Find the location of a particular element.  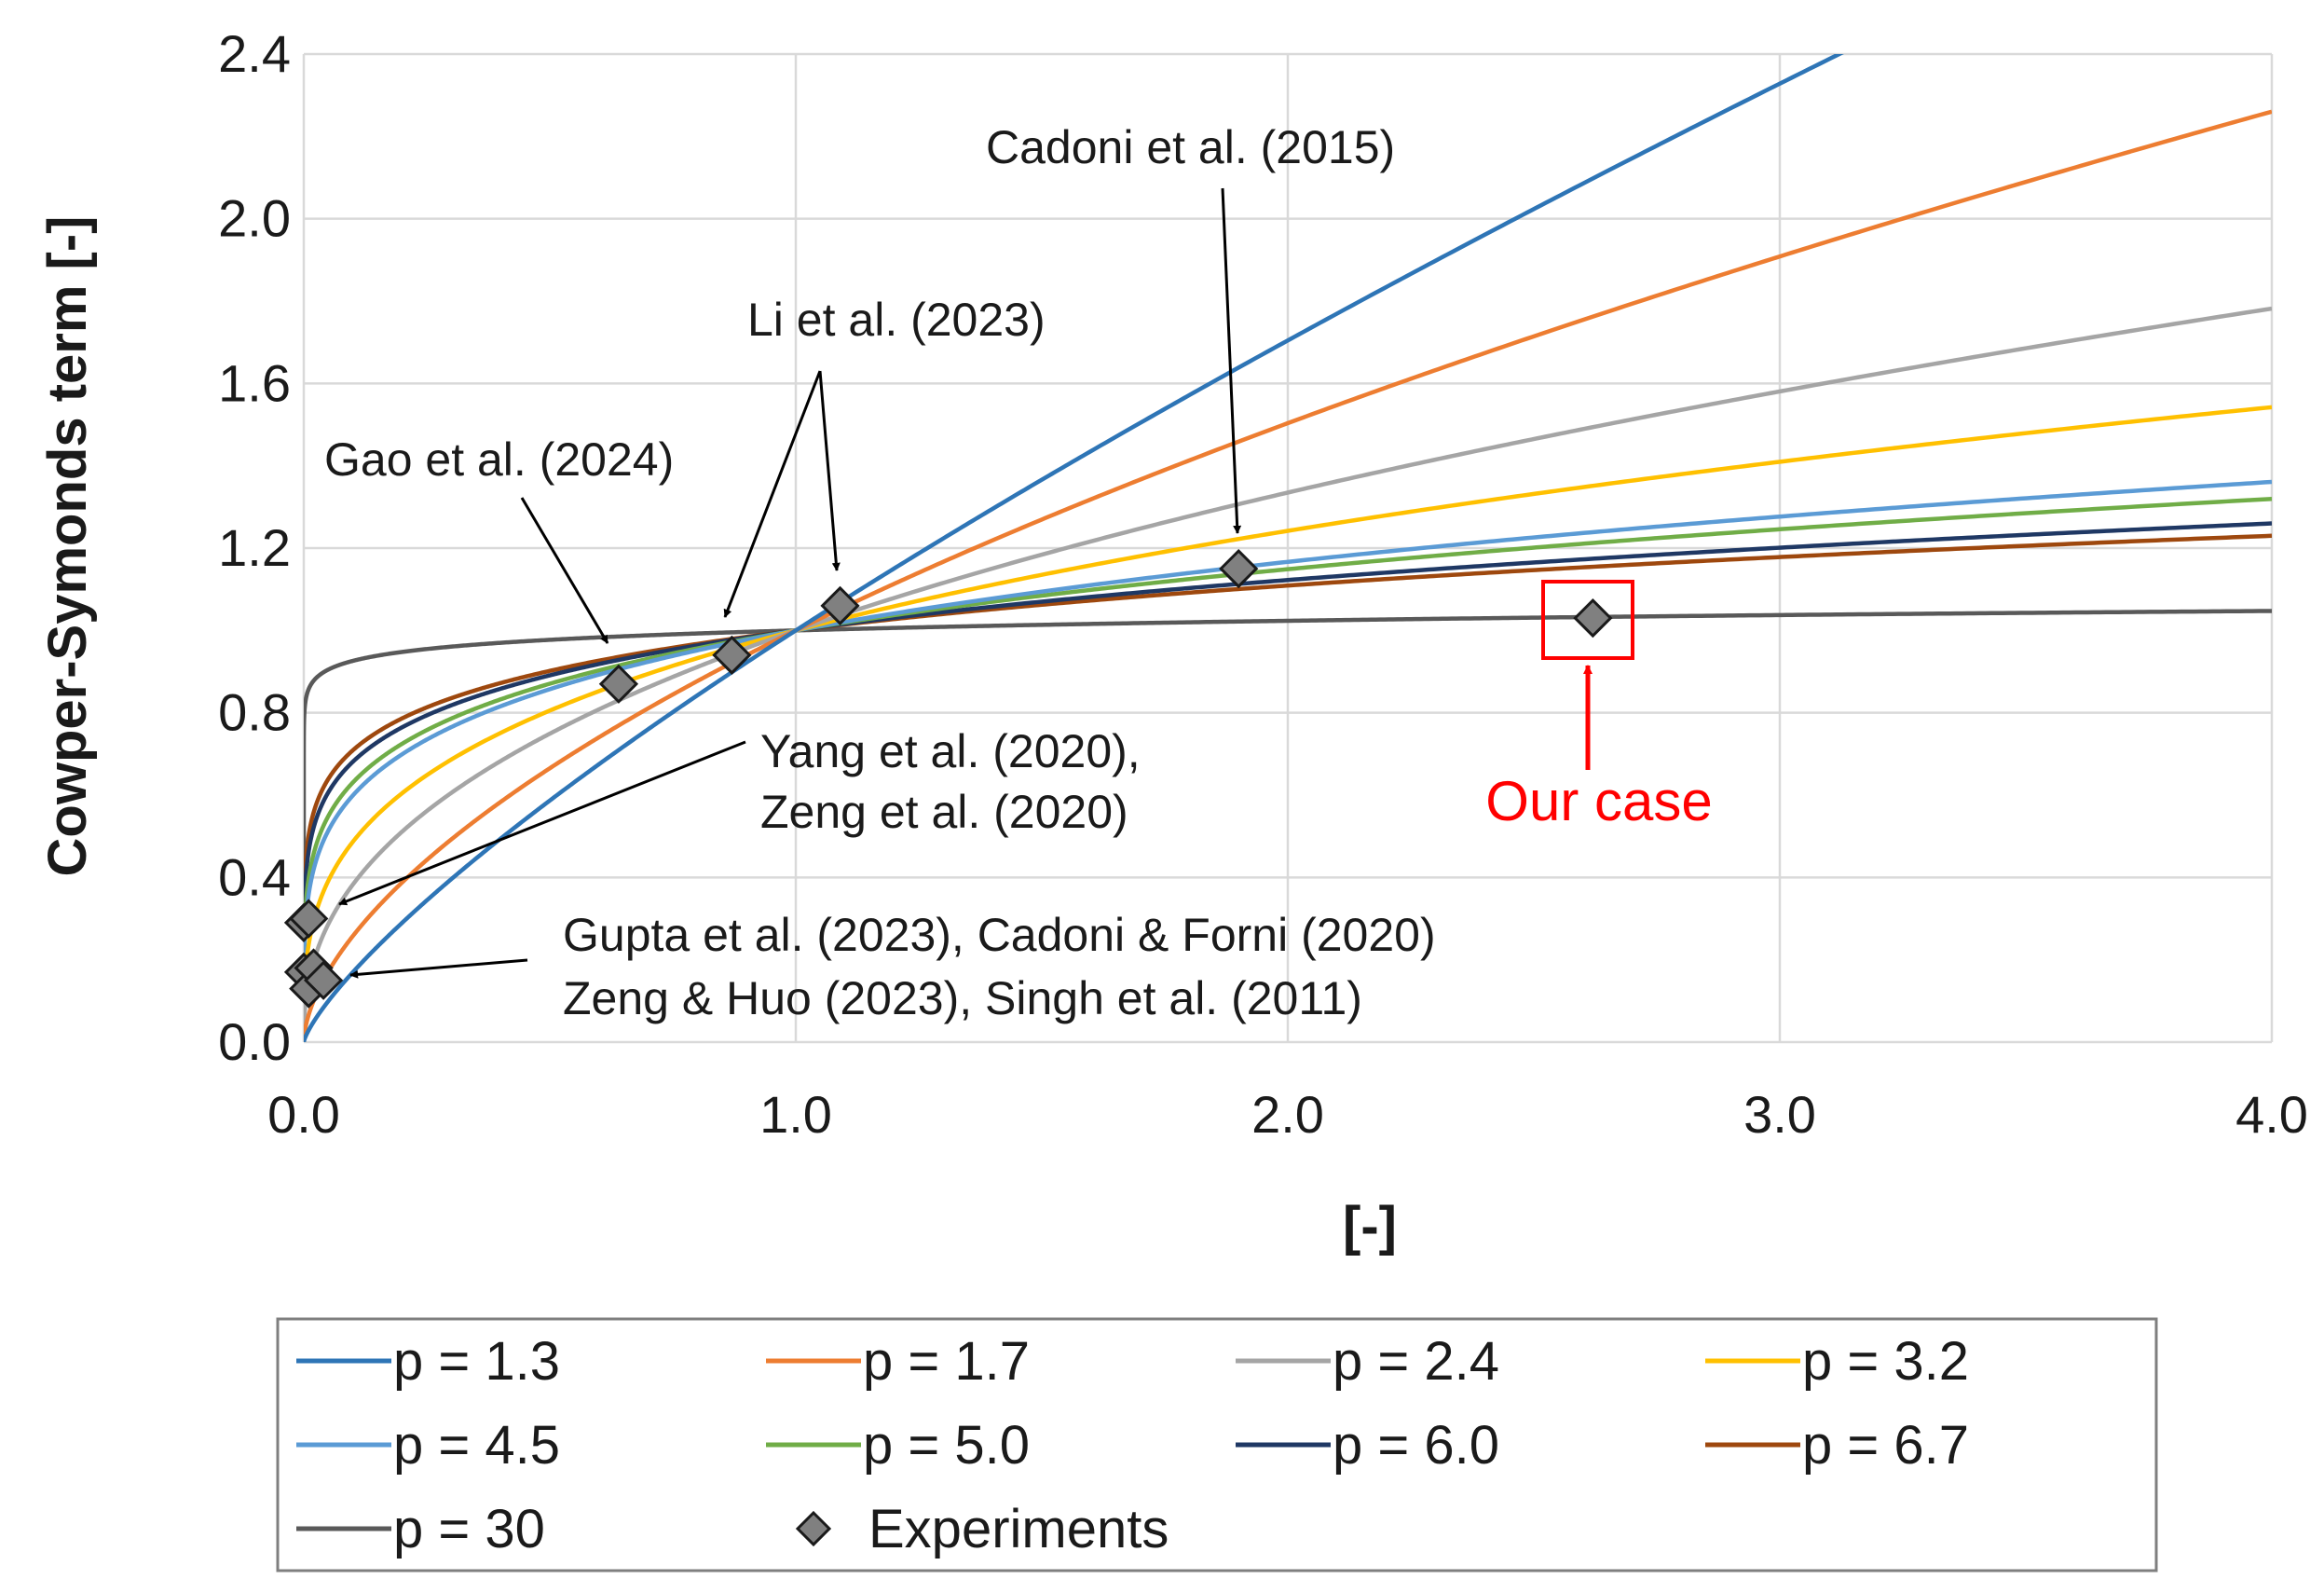

y-tick-label: 0.8 is located at coordinates (254, 712).